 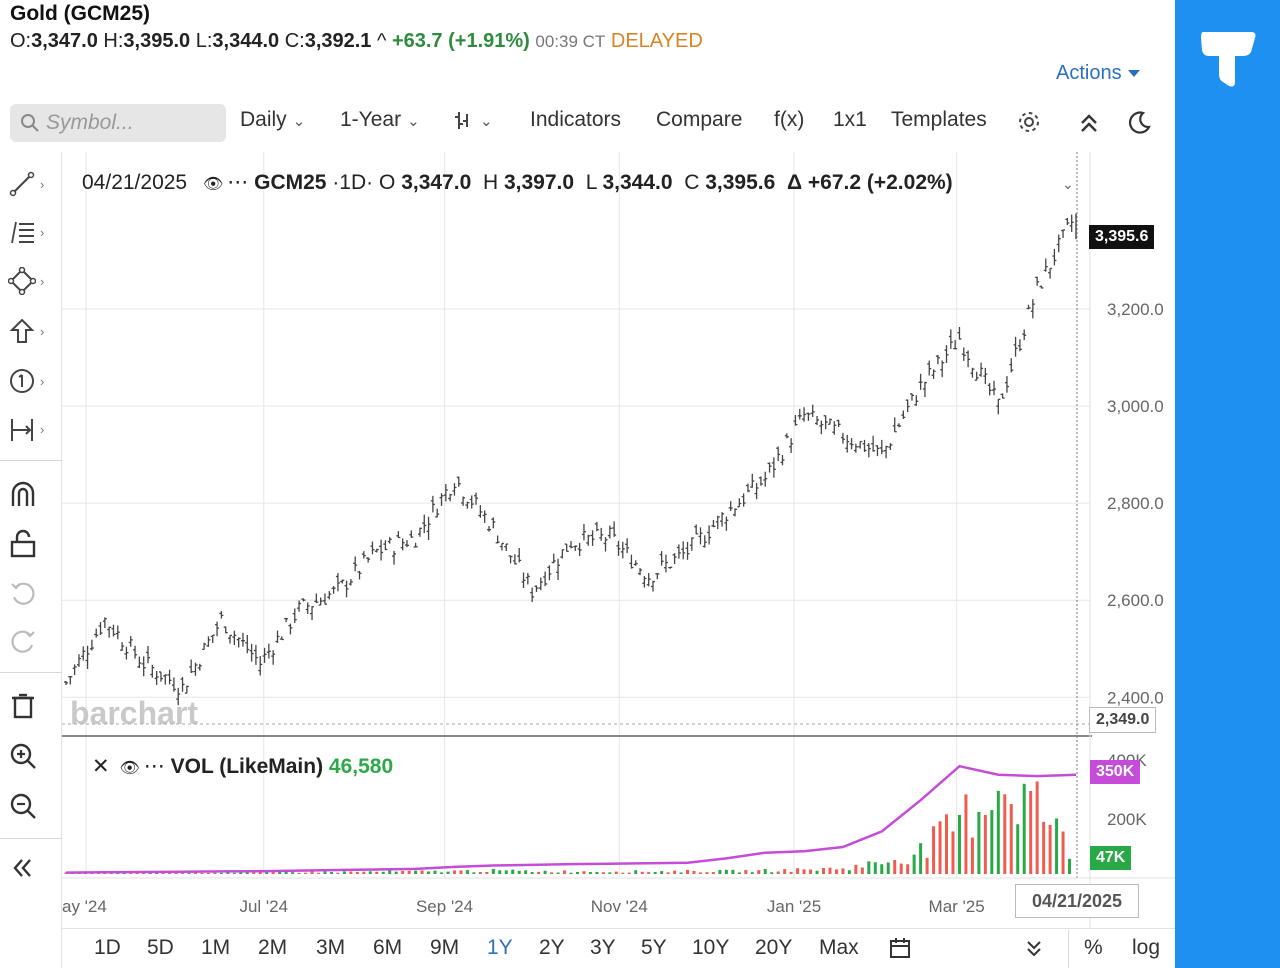 What do you see at coordinates (22, 232) in the screenshot?
I see `fibonacci-icon` at bounding box center [22, 232].